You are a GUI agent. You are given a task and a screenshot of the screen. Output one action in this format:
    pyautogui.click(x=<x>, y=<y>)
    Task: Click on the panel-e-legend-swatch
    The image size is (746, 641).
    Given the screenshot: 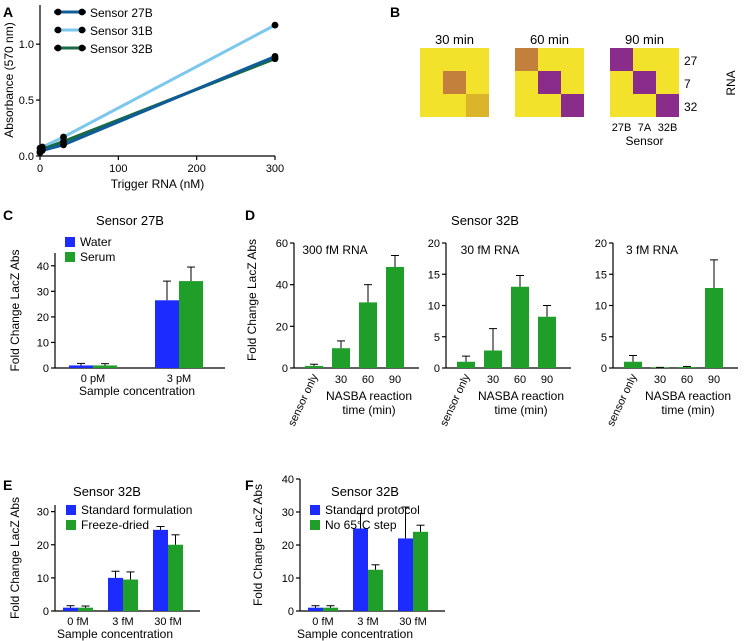 What is the action you would take?
    pyautogui.click(x=71, y=510)
    